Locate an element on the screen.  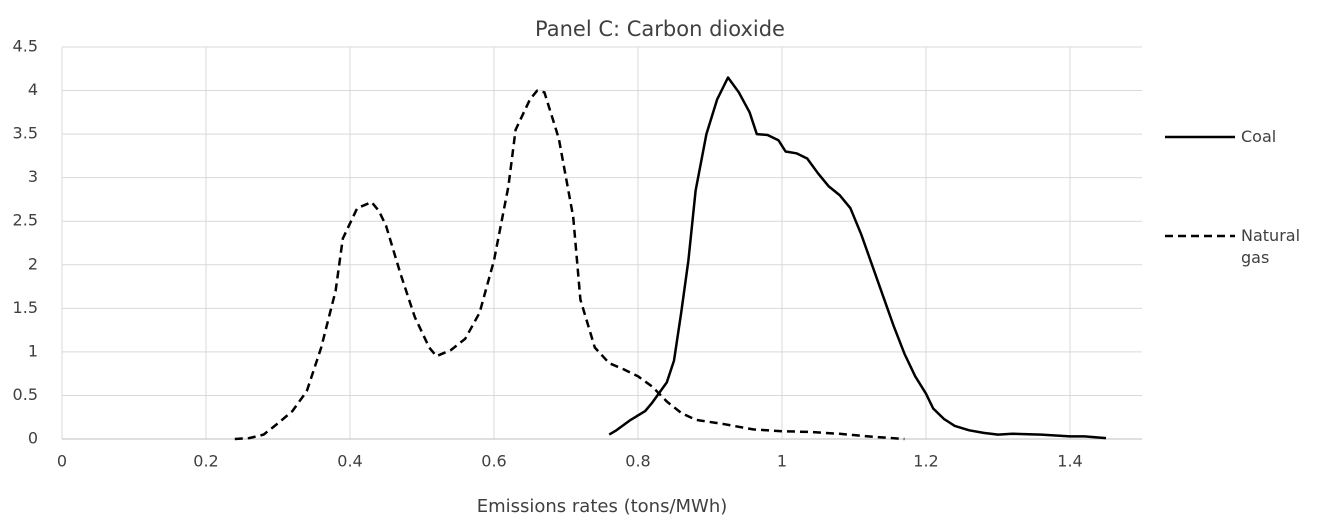
x-tick-label: 1 is located at coordinates (782, 461).